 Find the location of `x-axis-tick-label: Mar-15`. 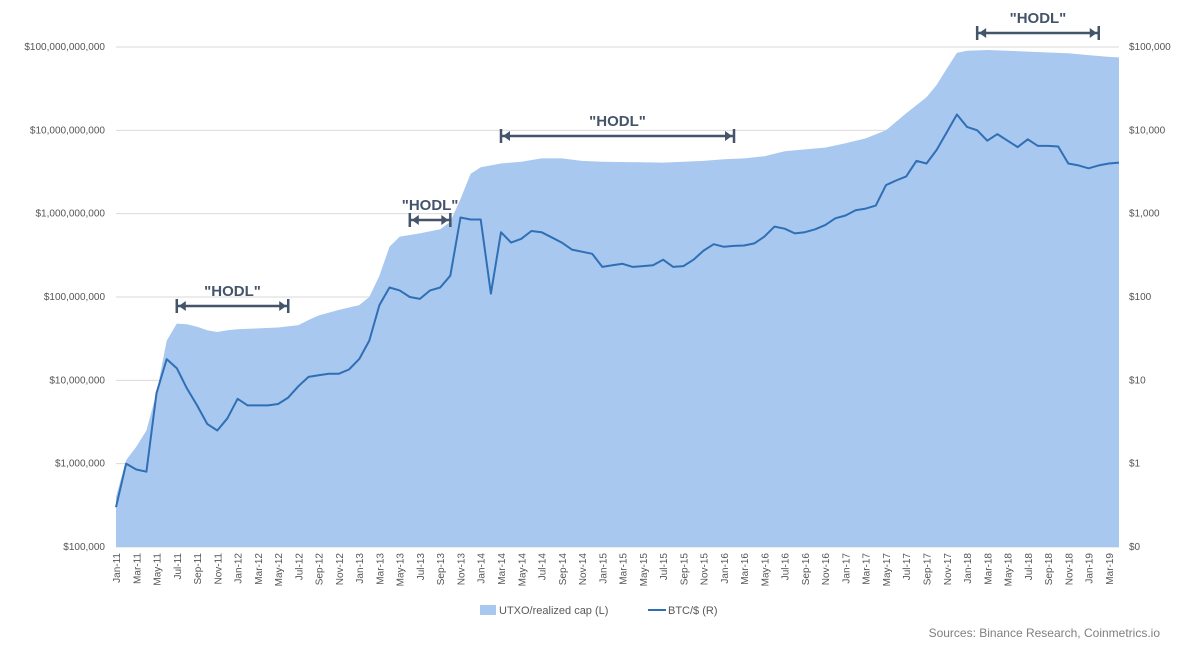

x-axis-tick-label: Mar-15 is located at coordinates (624, 569).